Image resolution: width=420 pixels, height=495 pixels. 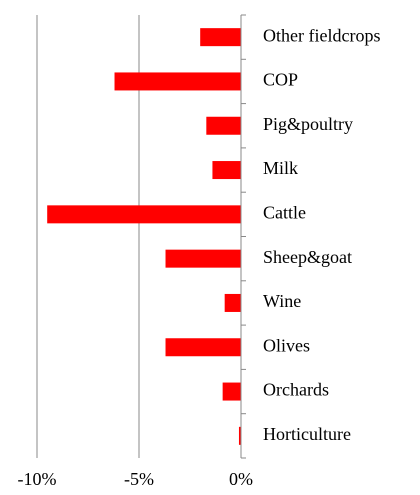 What do you see at coordinates (280, 168) in the screenshot?
I see `y-tick-label: Milk` at bounding box center [280, 168].